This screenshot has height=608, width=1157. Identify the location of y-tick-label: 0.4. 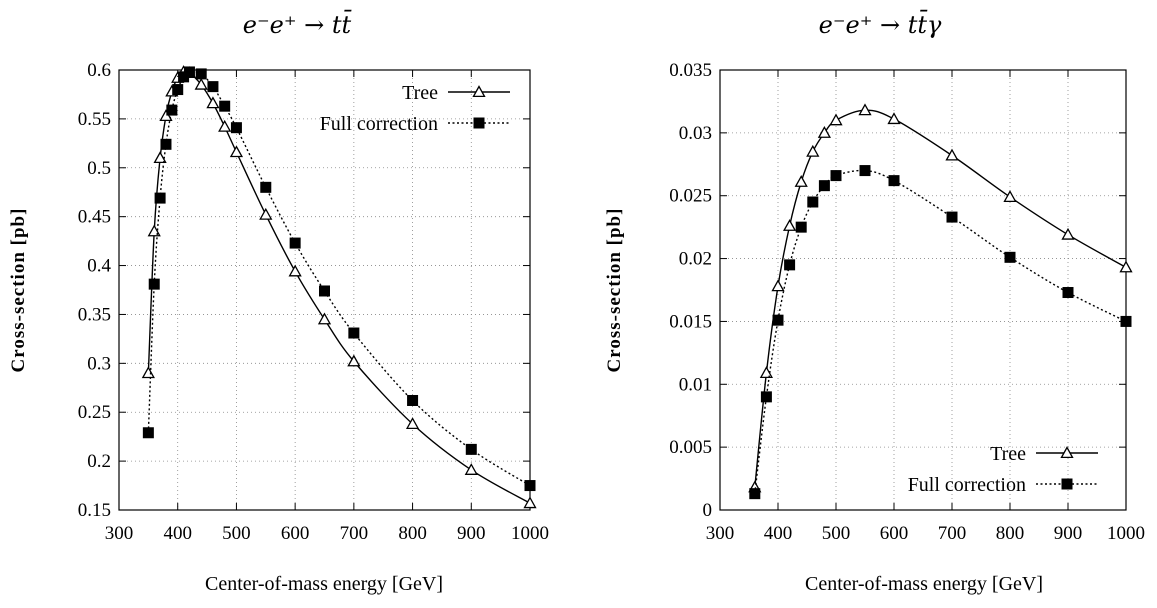
(99, 266).